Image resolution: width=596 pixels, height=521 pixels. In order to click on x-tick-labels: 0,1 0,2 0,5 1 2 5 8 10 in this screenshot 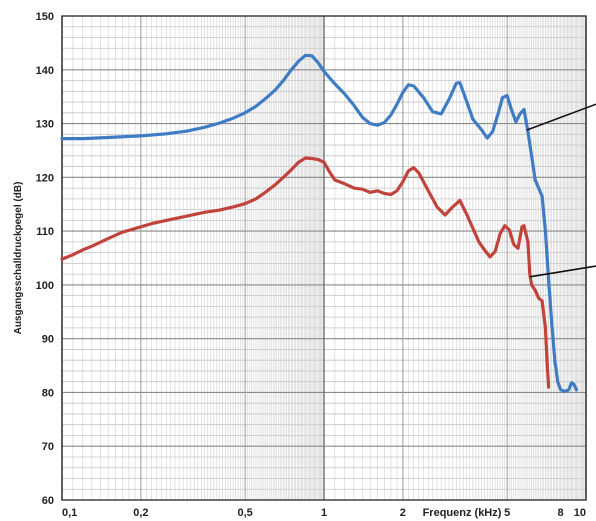, I will do `click(324, 513)`.